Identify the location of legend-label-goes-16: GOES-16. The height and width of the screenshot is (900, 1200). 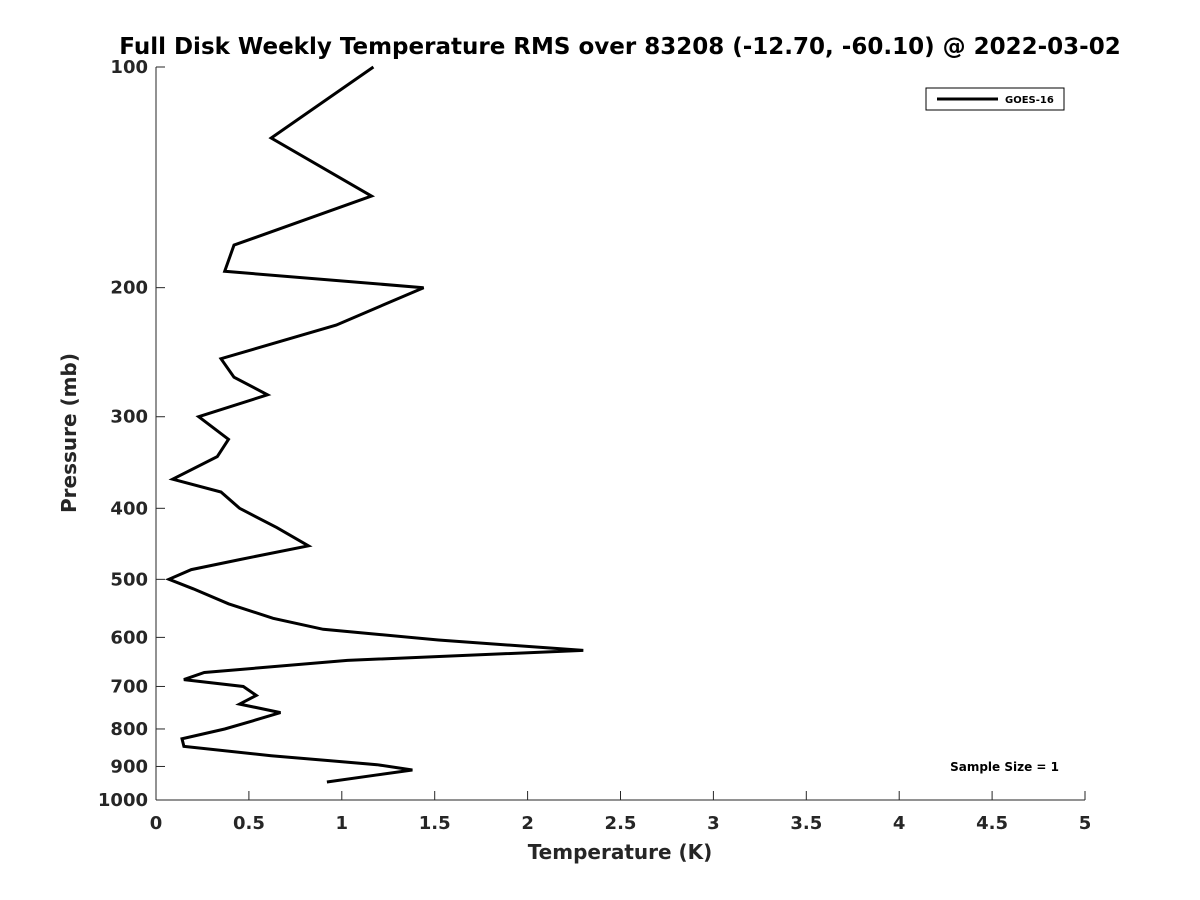
(1029, 100).